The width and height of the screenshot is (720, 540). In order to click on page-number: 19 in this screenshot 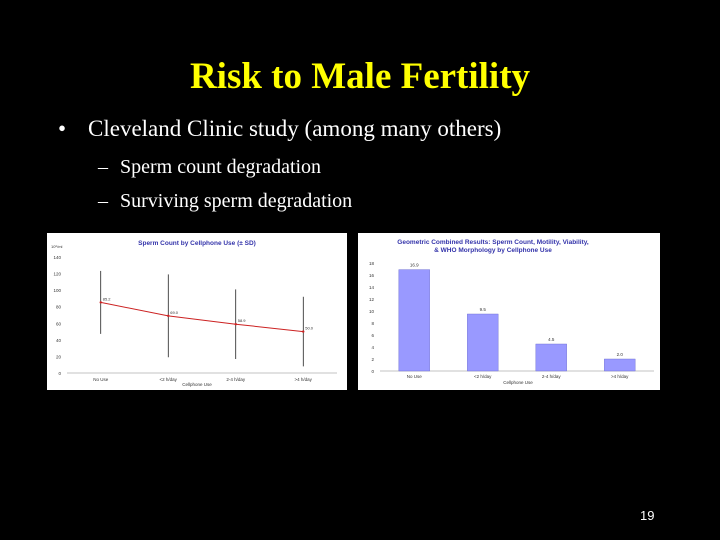, I will do `click(647, 515)`.